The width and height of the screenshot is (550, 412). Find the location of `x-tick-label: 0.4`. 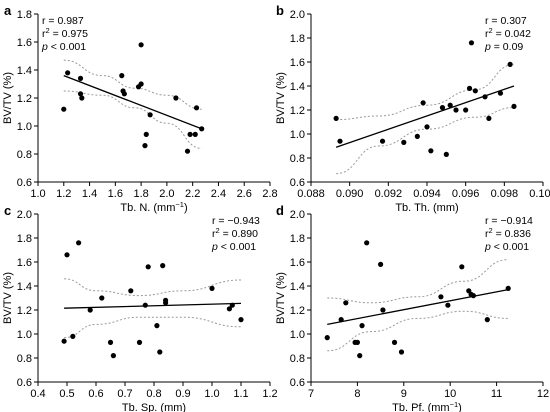

x-tick-label: 0.4 is located at coordinates (37, 394).